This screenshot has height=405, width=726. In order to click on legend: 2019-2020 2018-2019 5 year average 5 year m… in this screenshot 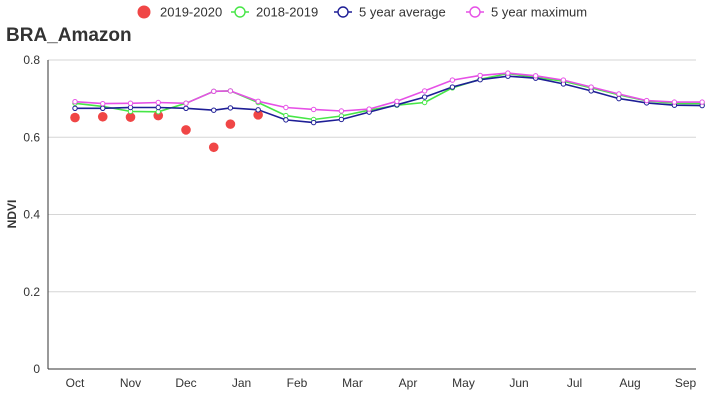, I will do `click(362, 12)`.